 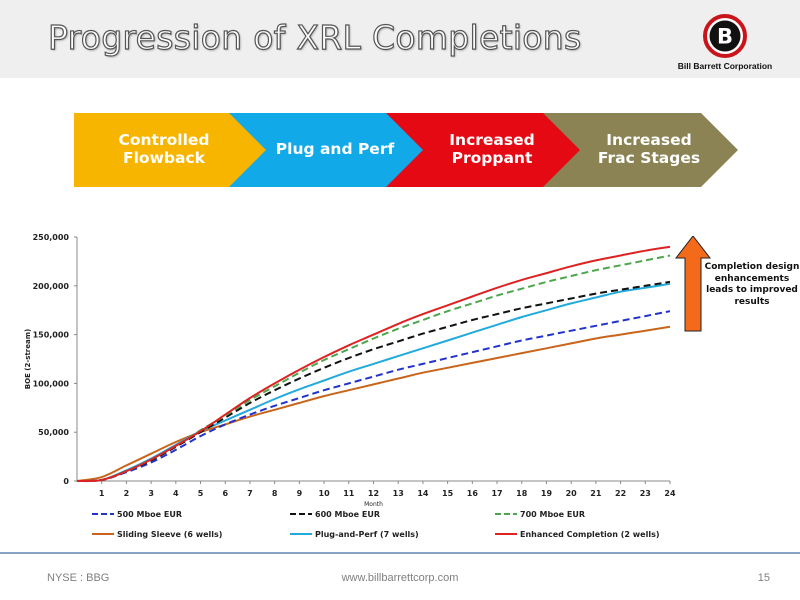 I want to click on y-tick-label: 50,000, so click(x=53, y=432).